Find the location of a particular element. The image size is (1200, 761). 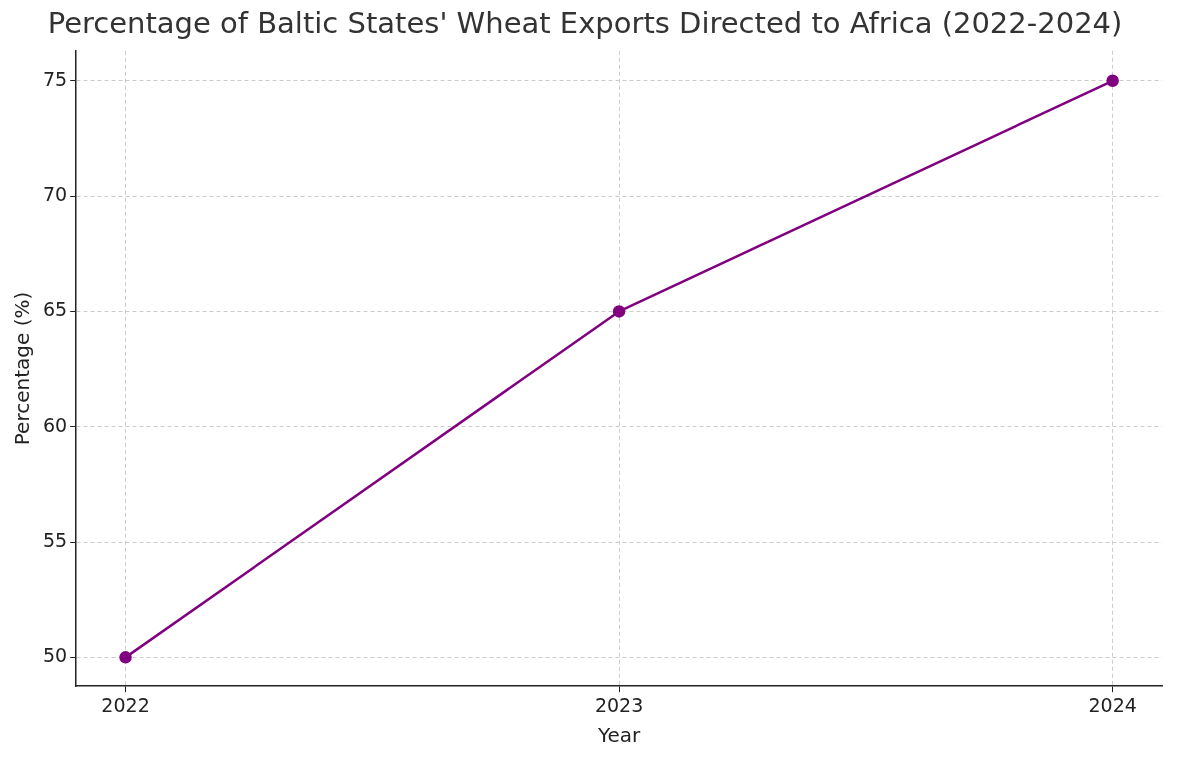

y-tick-label: 70 is located at coordinates (55, 194).